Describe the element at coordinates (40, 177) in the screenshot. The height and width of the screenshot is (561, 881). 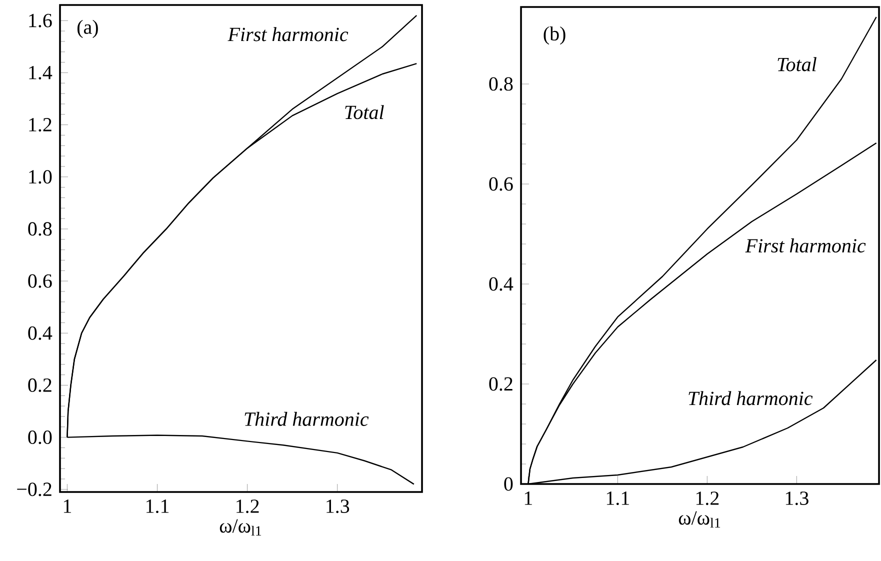
I see `y-tick-label: 1.0` at that location.